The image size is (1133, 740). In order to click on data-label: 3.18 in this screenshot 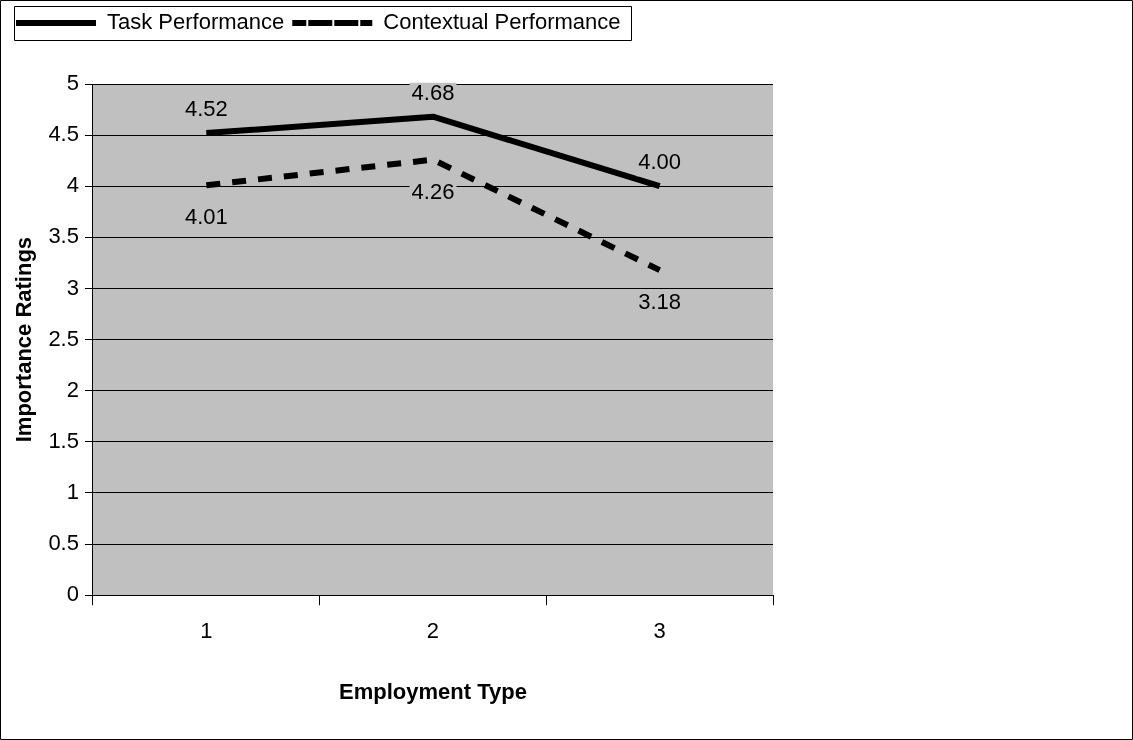, I will do `click(660, 302)`.